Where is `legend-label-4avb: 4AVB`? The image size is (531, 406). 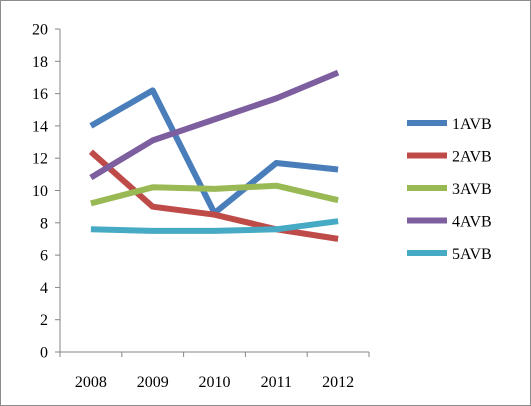 legend-label-4avb: 4AVB is located at coordinates (472, 222).